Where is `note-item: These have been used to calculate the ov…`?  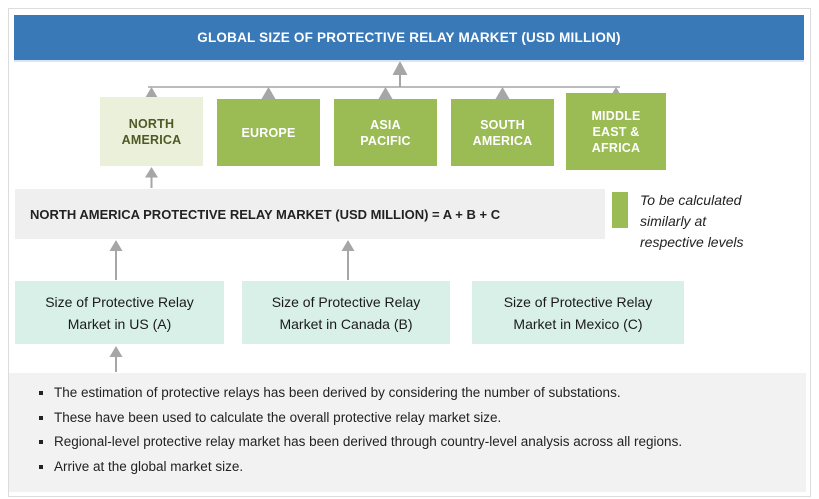 note-item: These have been used to calculate the ov… is located at coordinates (425, 418).